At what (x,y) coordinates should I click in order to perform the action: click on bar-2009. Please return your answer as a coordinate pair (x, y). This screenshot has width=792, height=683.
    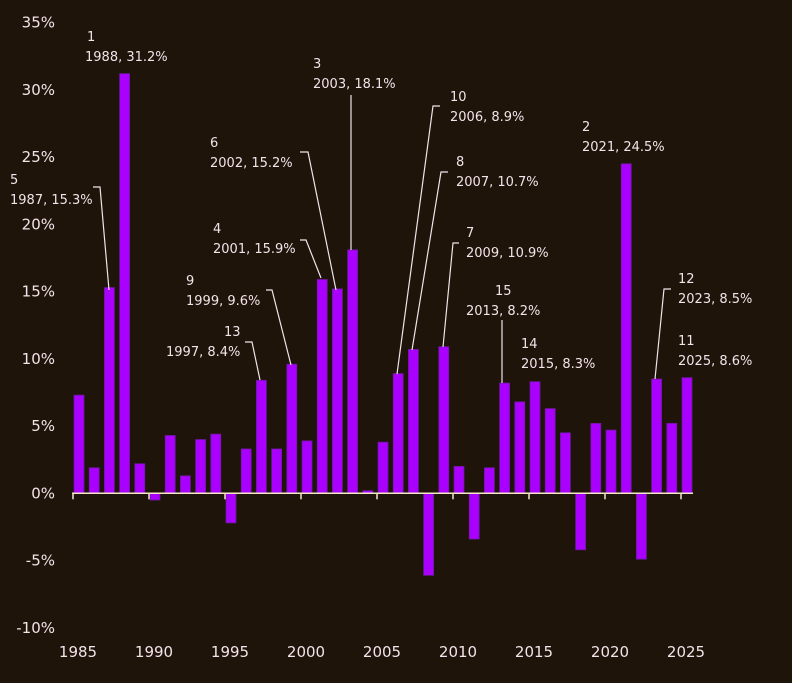
    Looking at the image, I should click on (444, 420).